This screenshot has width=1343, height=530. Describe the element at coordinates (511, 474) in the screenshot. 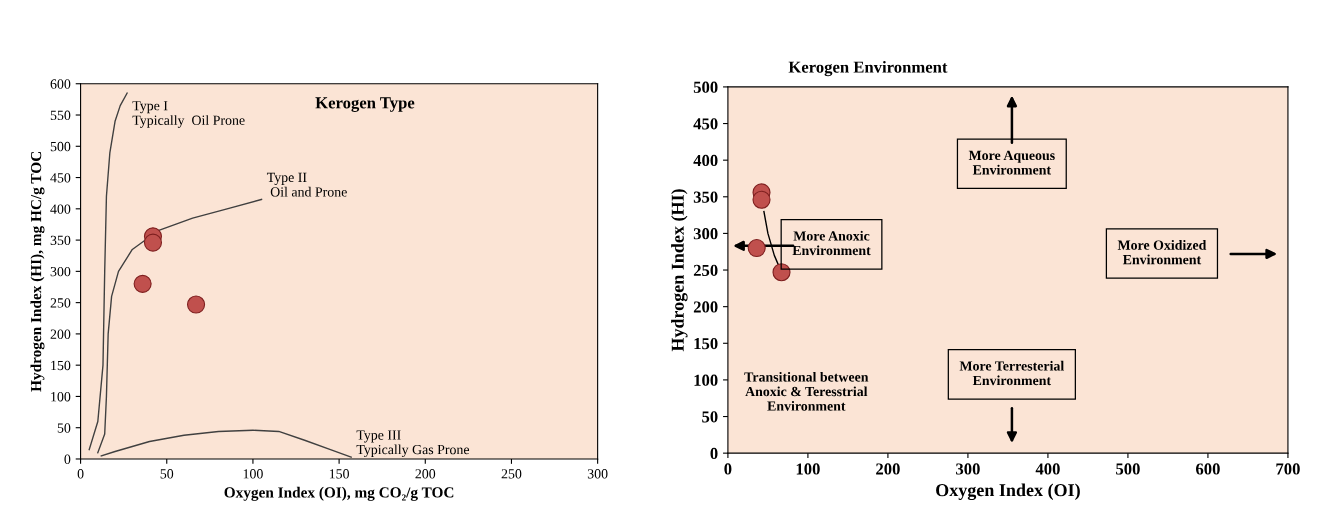

I see `x-tick-label: 250` at that location.